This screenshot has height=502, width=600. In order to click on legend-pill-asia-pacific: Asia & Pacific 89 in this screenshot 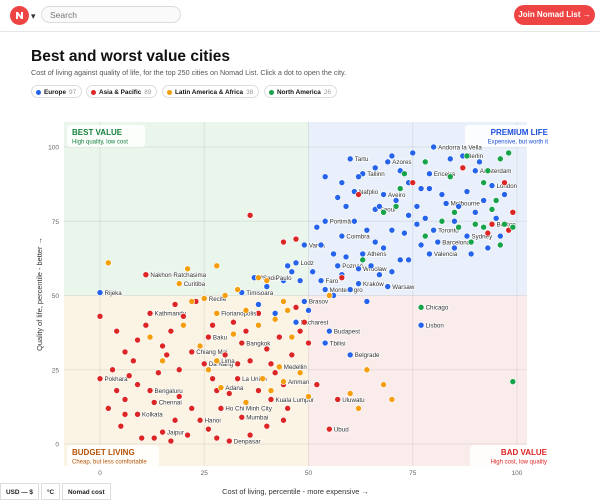, I will do `click(122, 91)`.